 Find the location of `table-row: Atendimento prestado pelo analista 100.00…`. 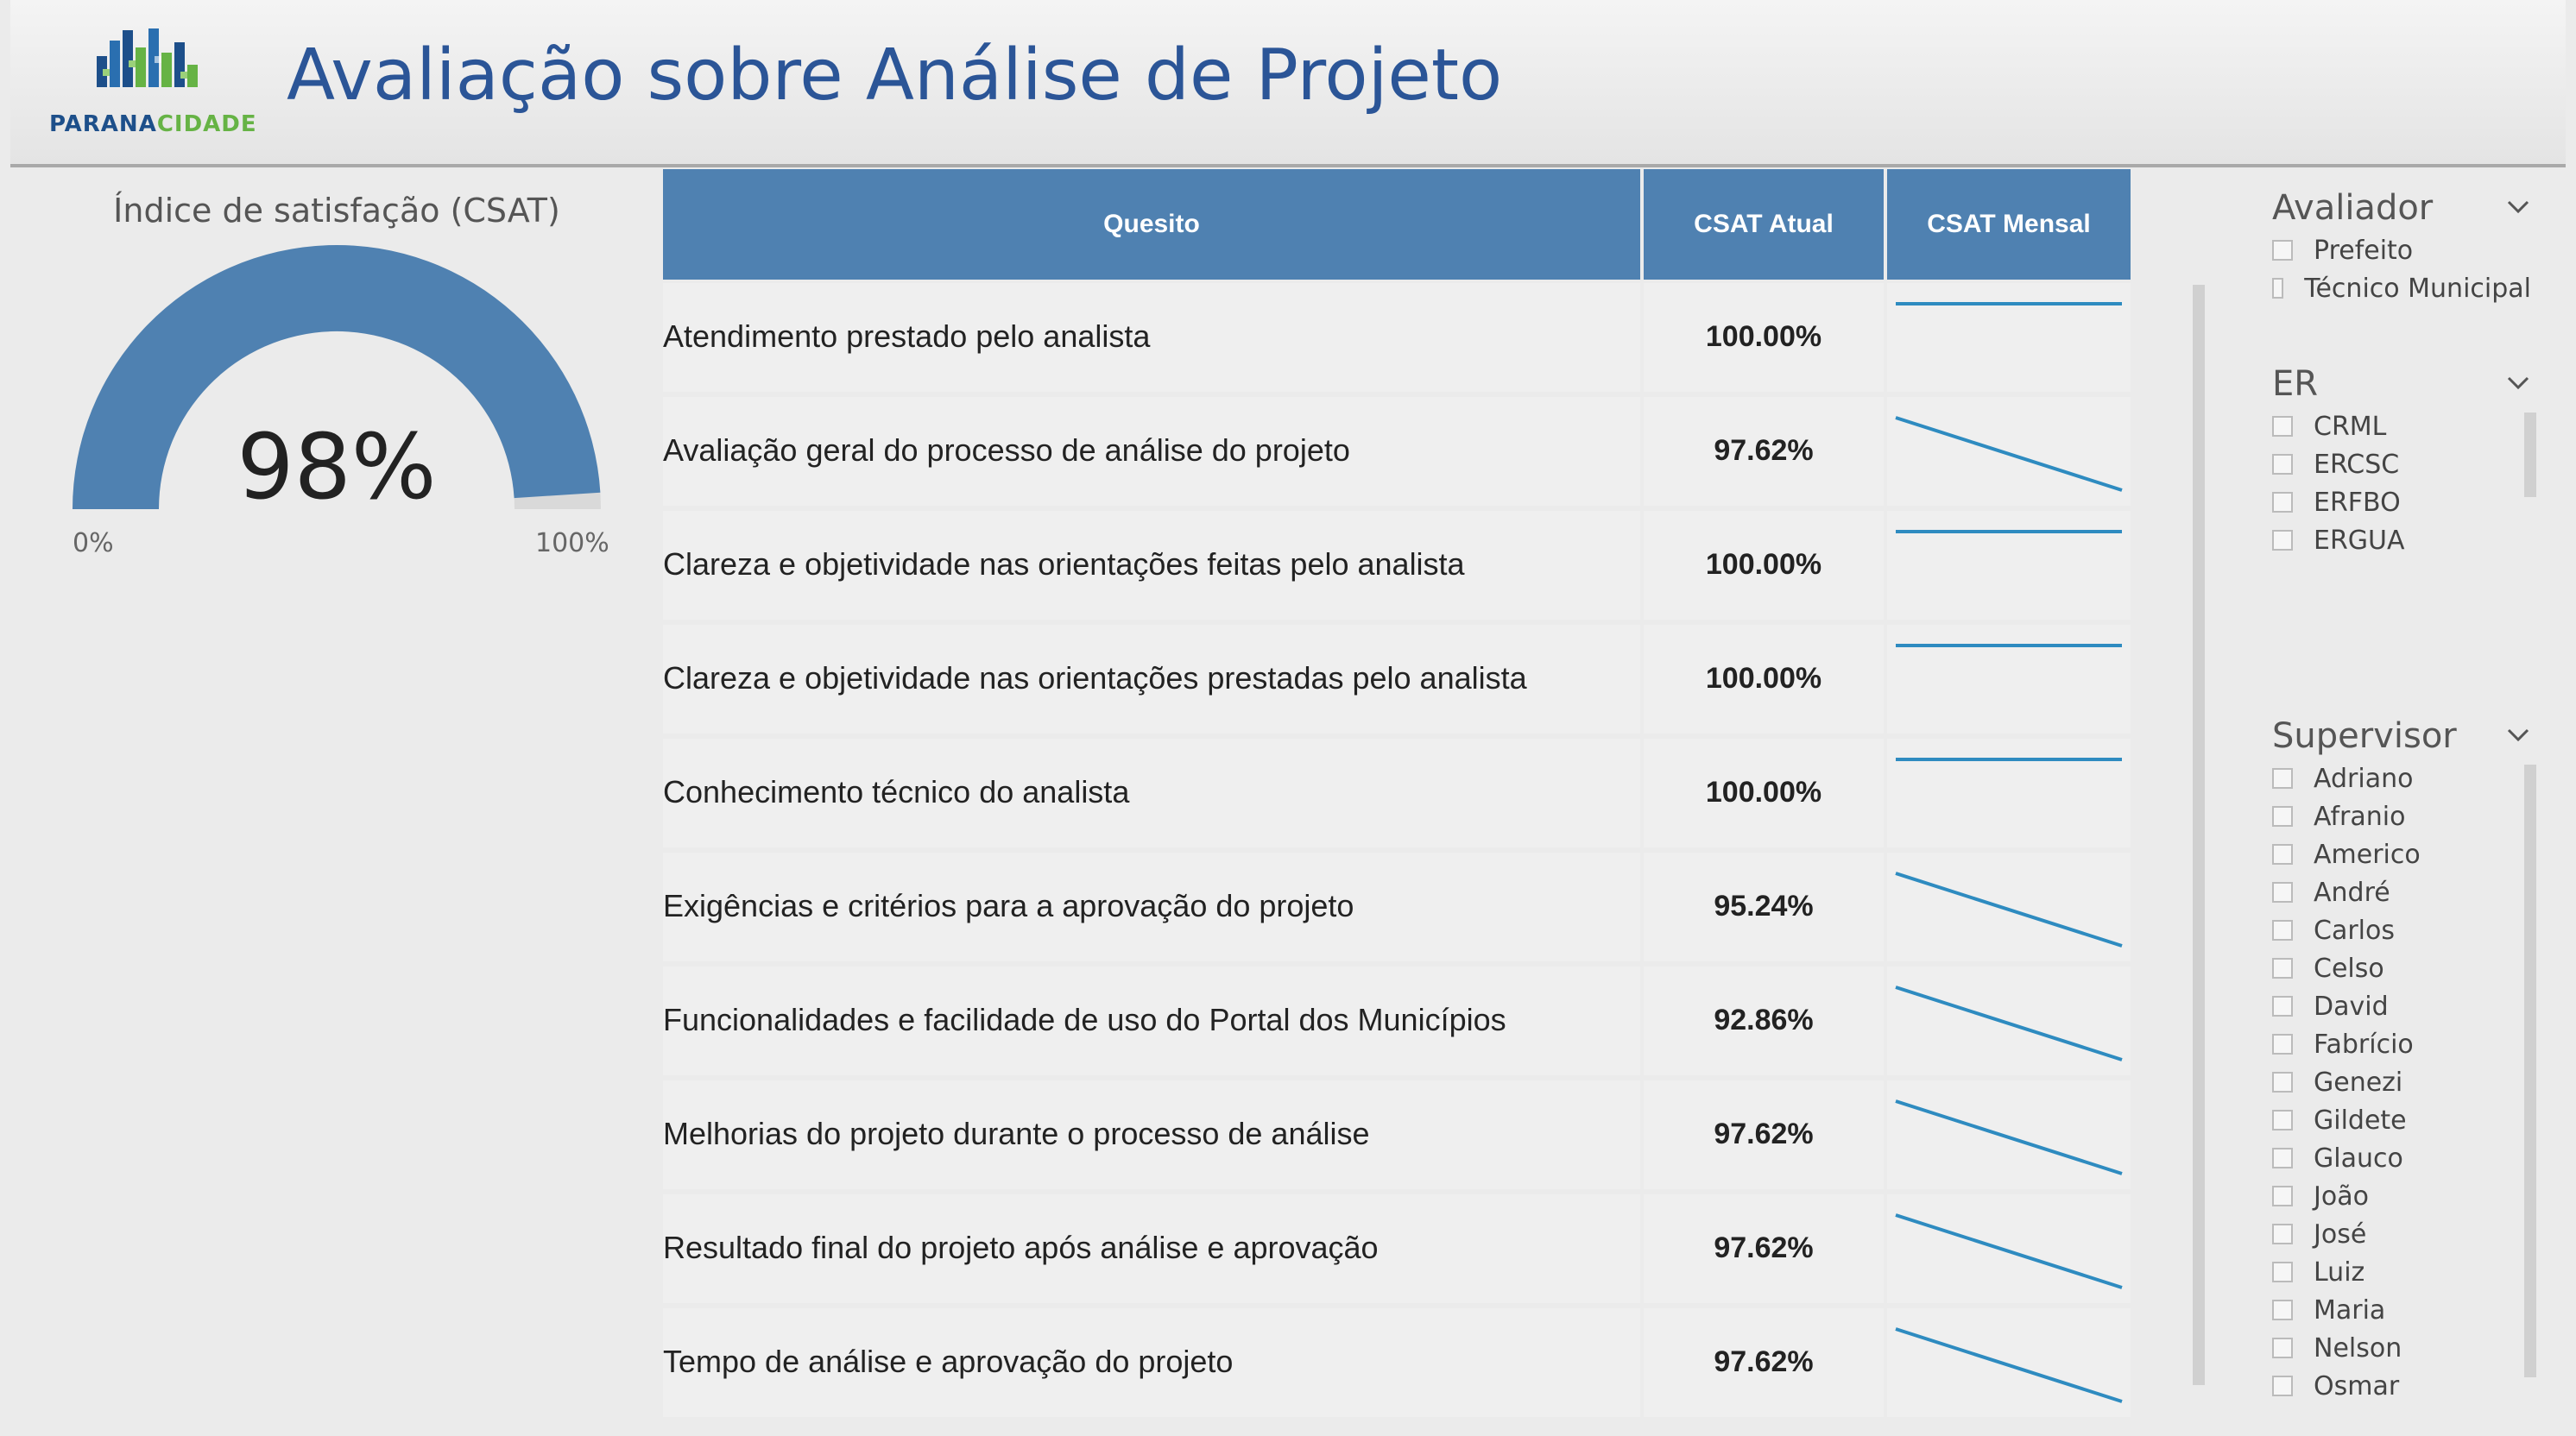

table-row: Atendimento prestado pelo analista 100.00… is located at coordinates (1397, 337).